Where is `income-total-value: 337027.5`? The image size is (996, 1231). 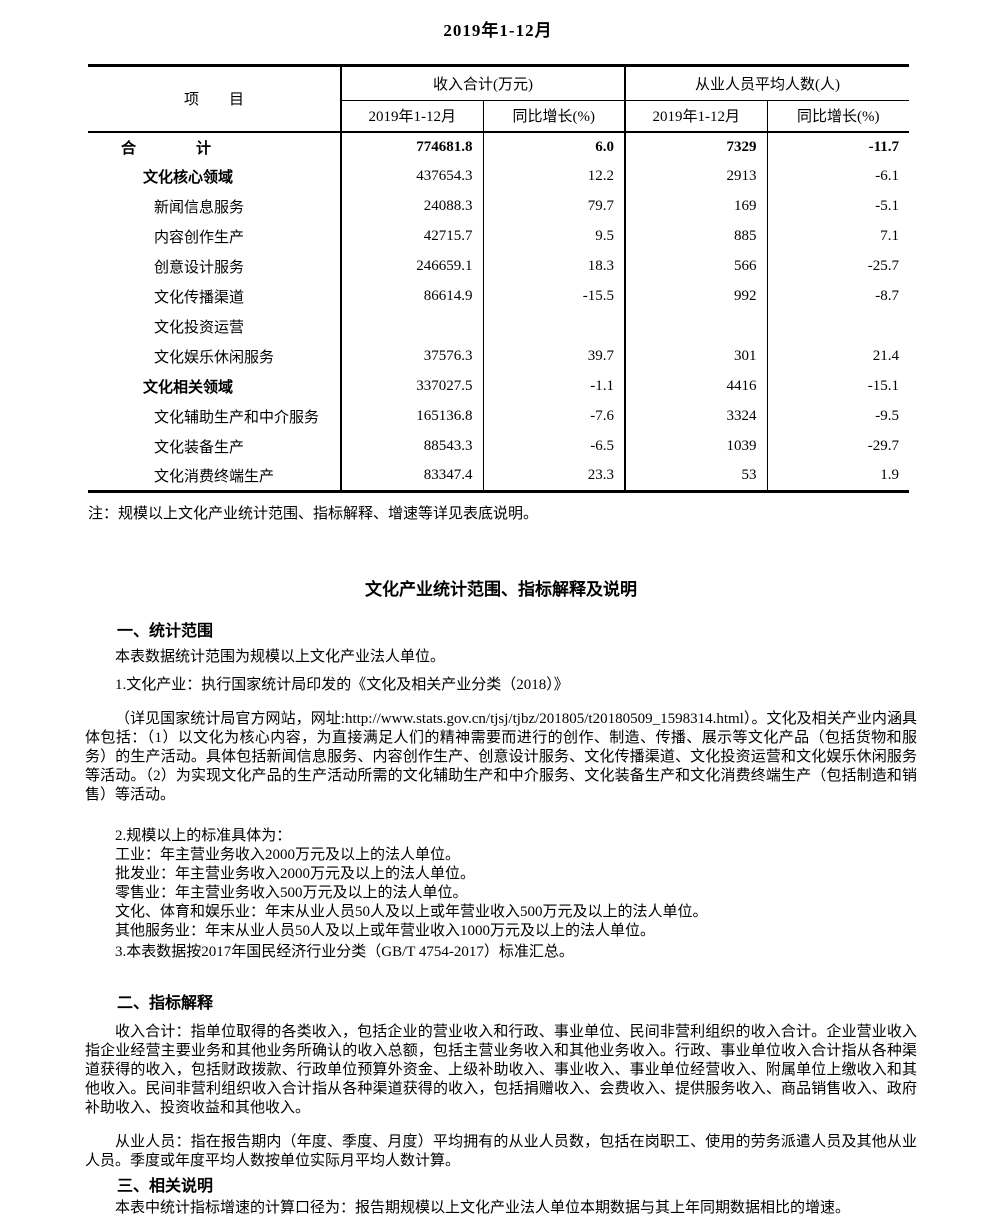 income-total-value: 337027.5 is located at coordinates (411, 386).